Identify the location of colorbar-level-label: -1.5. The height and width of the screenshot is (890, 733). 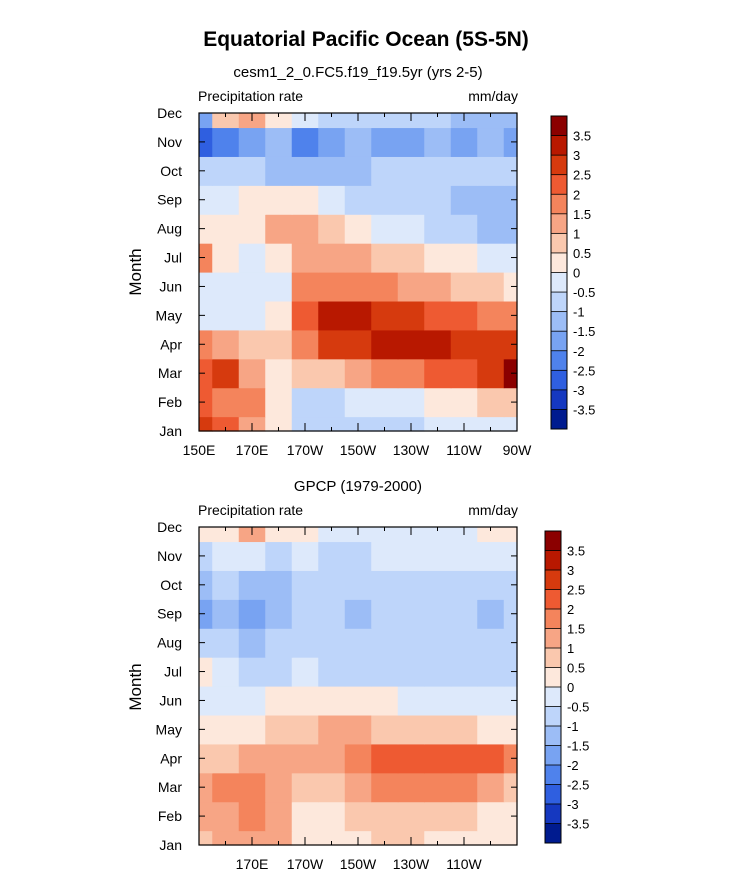
(578, 746).